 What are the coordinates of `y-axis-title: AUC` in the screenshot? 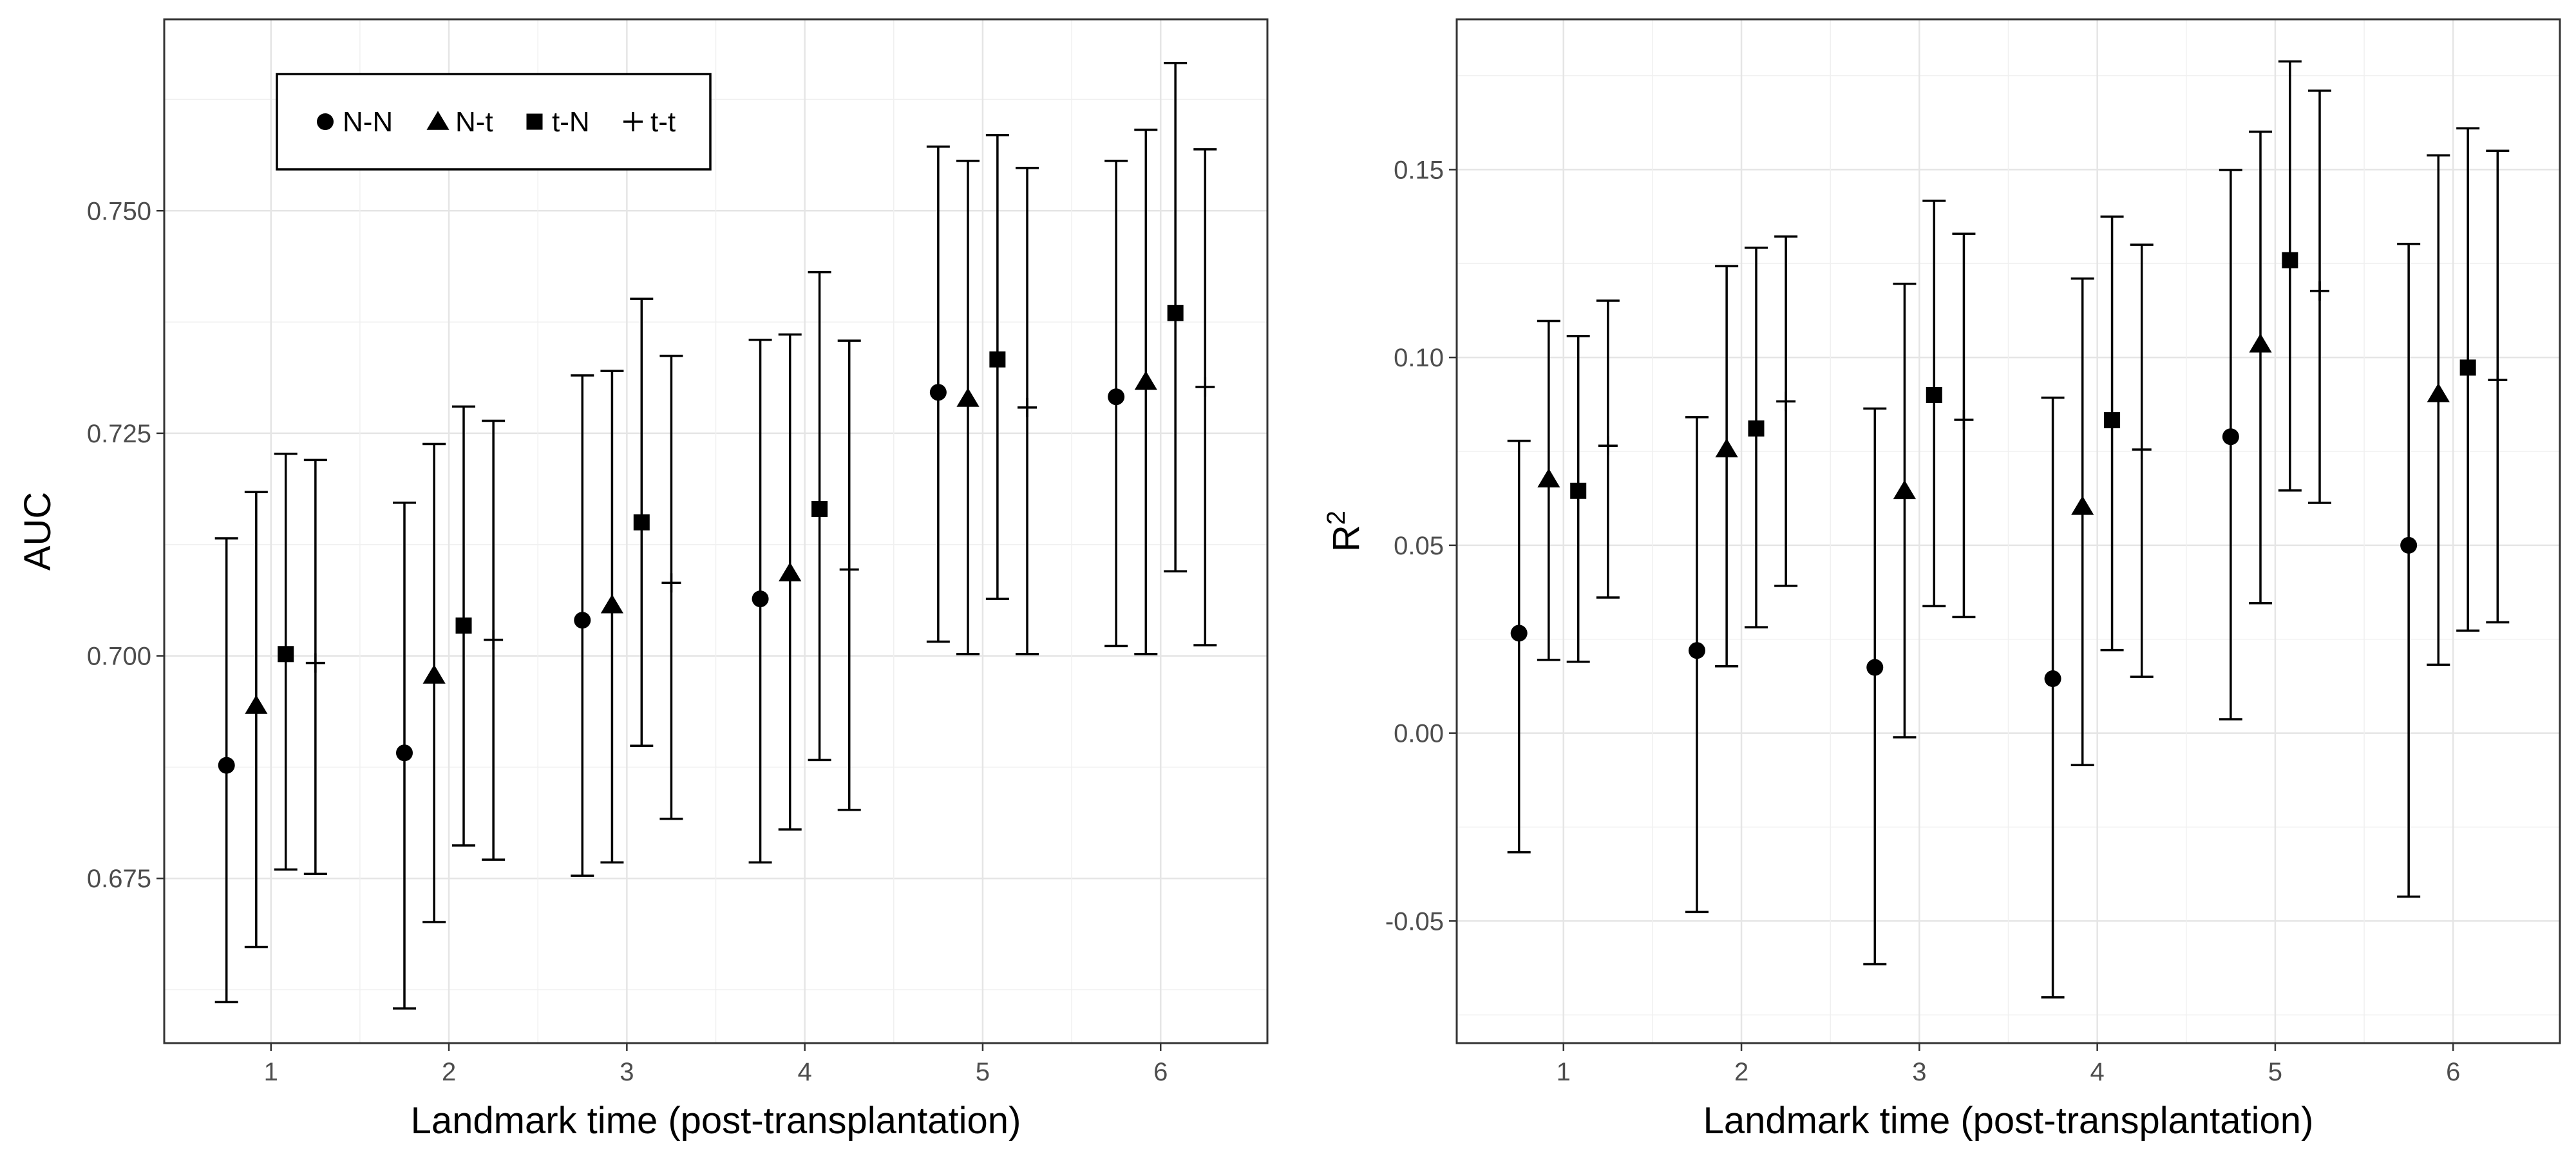 It's located at (38, 531).